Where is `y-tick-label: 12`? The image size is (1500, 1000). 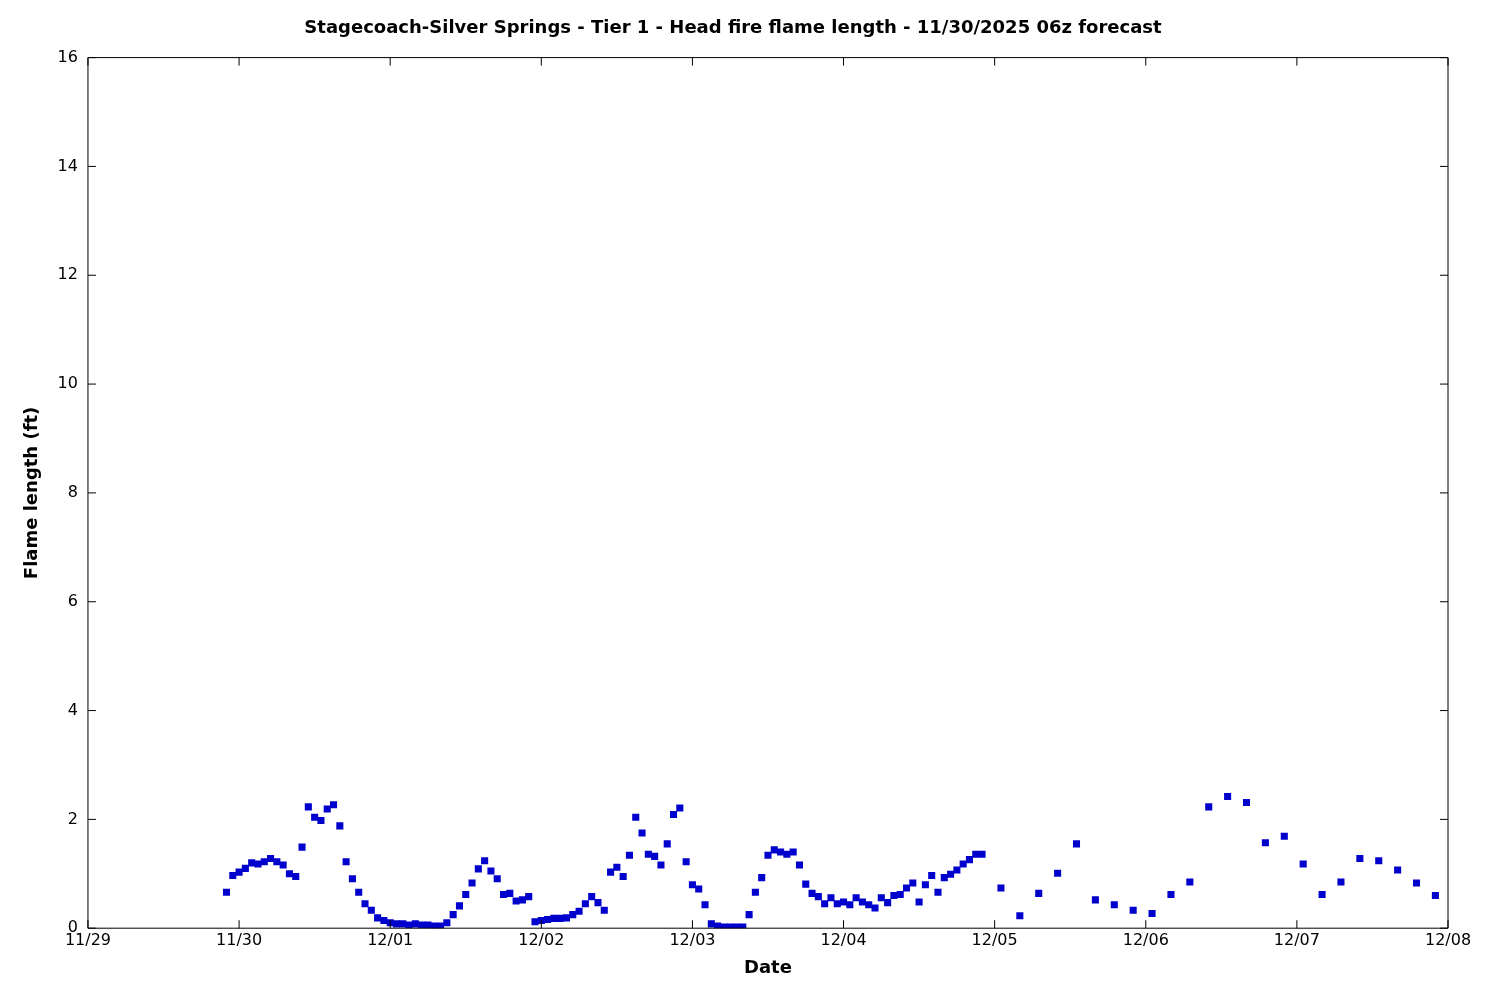
y-tick-label: 12 is located at coordinates (67, 274).